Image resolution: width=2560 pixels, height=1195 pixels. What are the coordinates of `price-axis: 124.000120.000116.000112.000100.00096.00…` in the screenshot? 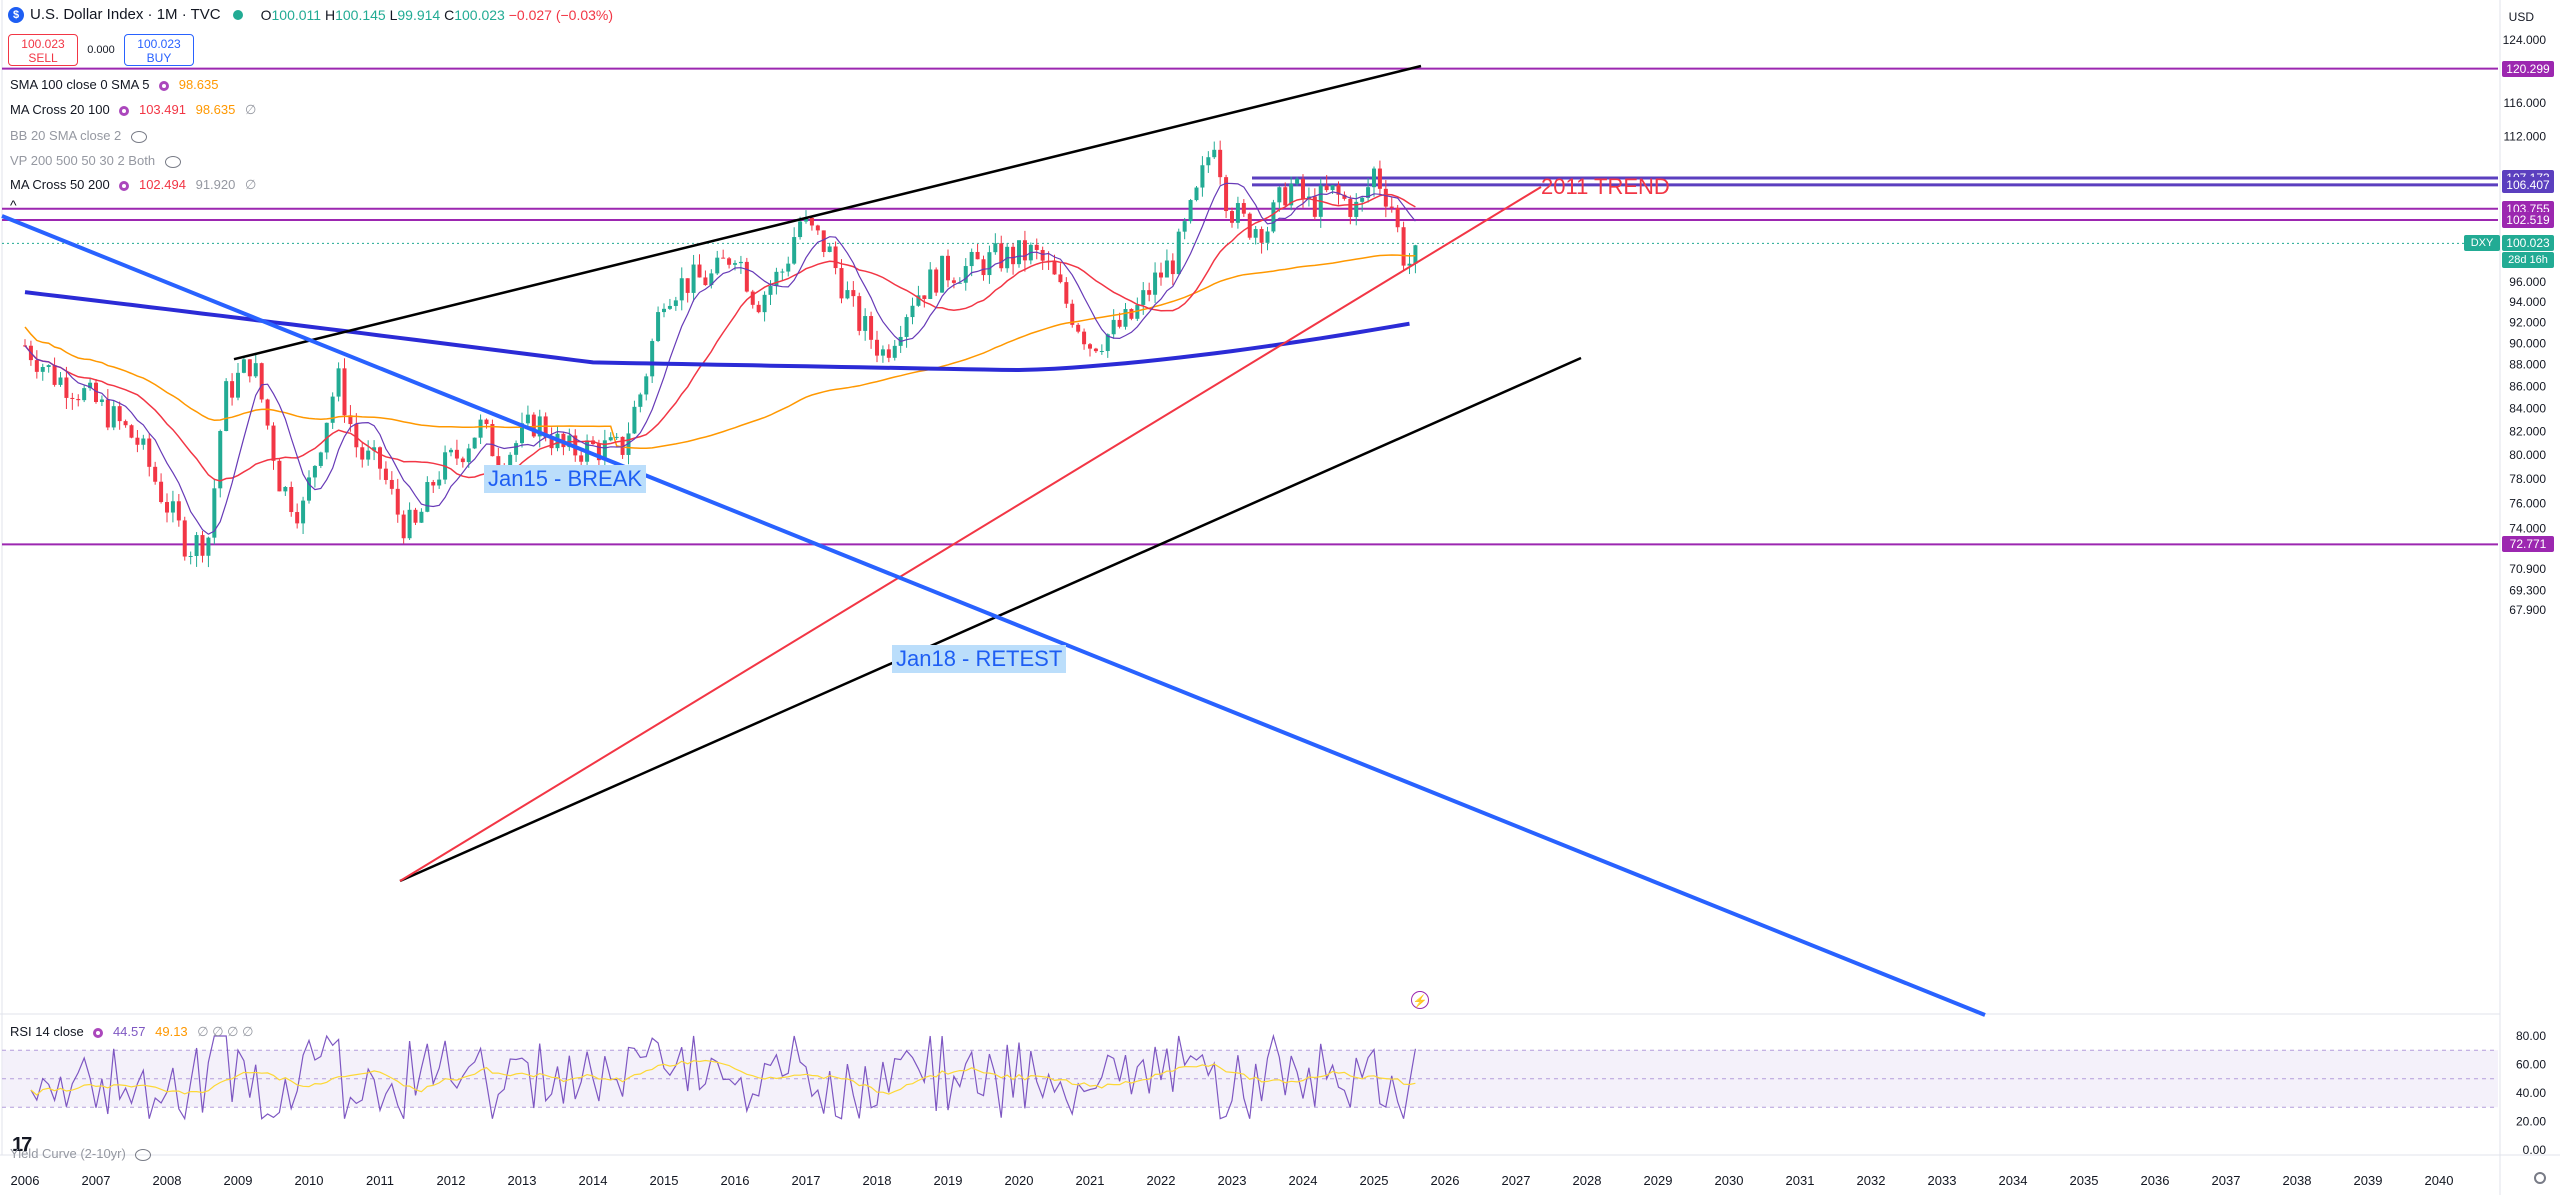 It's located at (2525, 595).